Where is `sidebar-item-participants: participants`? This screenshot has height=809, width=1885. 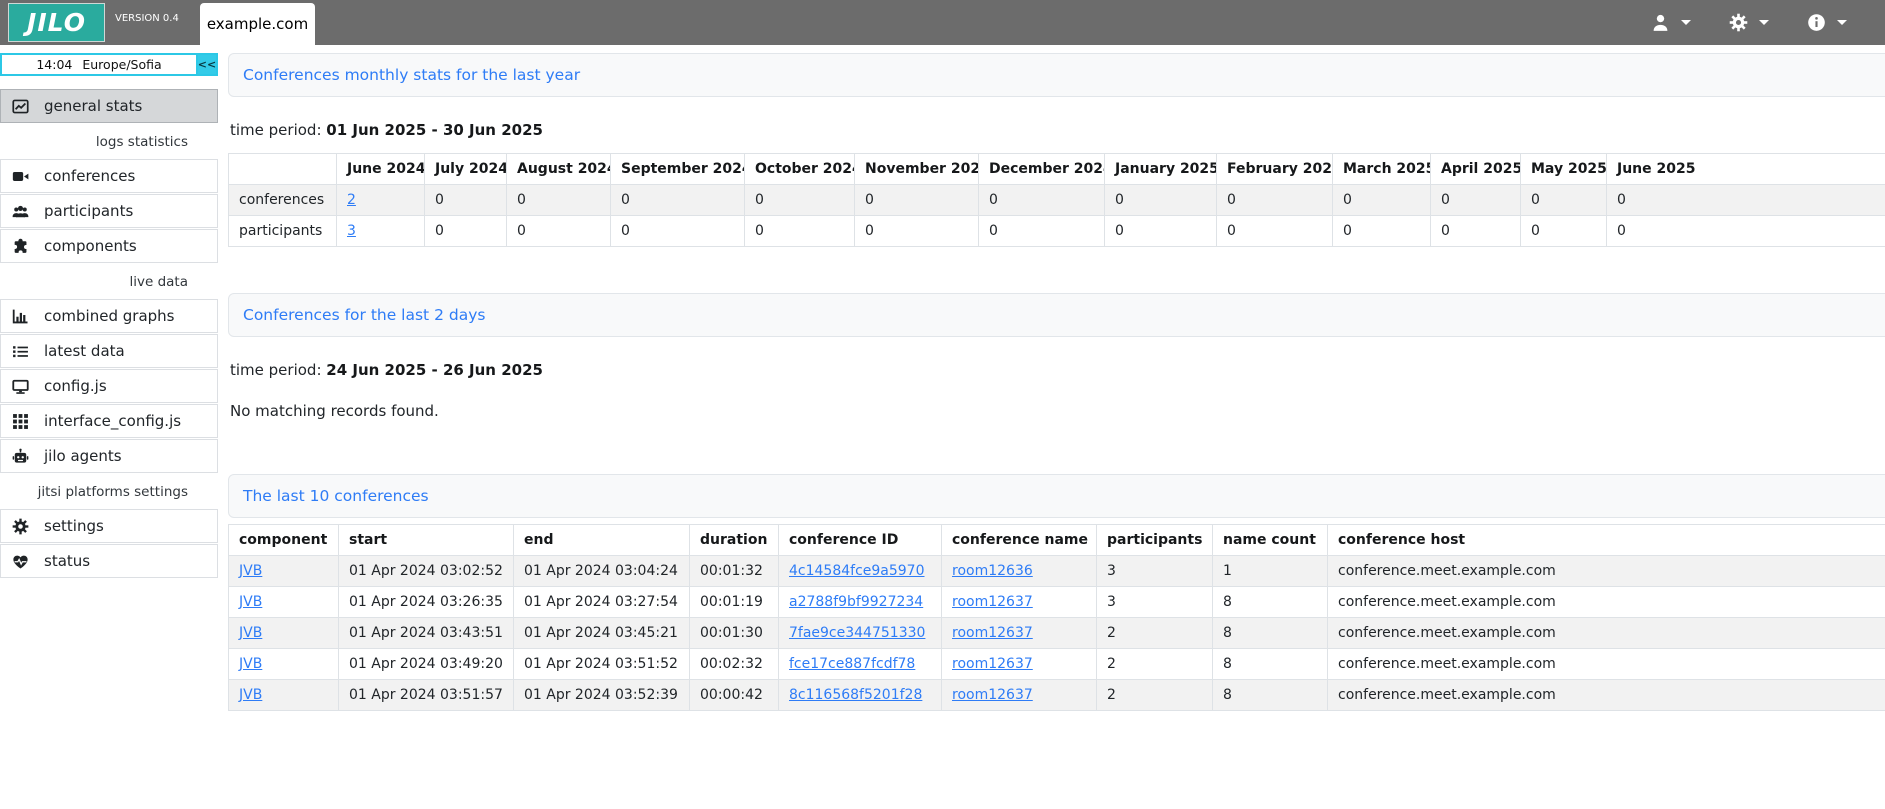 sidebar-item-participants: participants is located at coordinates (109, 211).